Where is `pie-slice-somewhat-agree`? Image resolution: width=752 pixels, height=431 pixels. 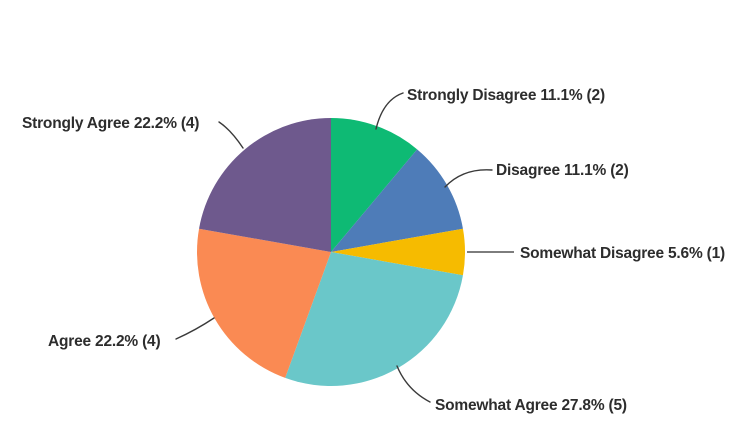 pie-slice-somewhat-agree is located at coordinates (374, 319).